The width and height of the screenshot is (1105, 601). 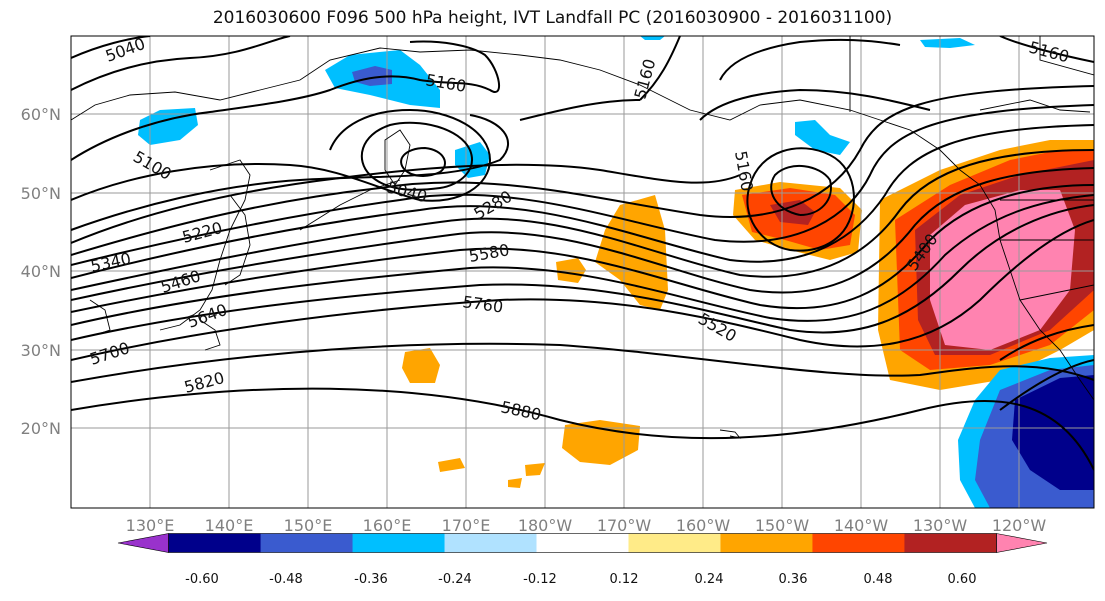 What do you see at coordinates (143, 543) in the screenshot?
I see `colorbar-extension-low` at bounding box center [143, 543].